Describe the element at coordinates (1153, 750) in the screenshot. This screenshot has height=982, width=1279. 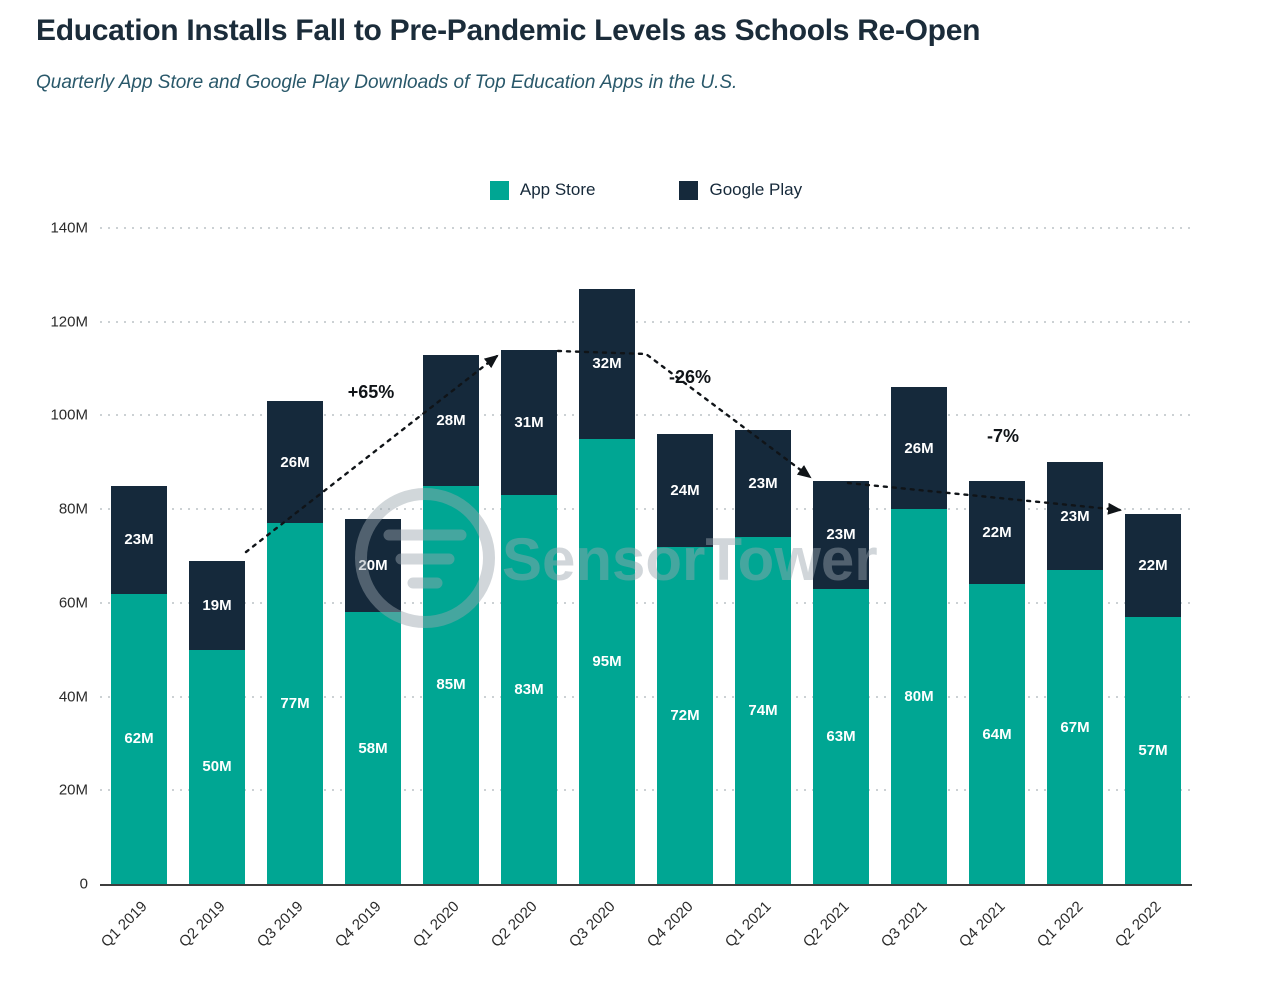
I see `bar-value-label: 57M` at that location.